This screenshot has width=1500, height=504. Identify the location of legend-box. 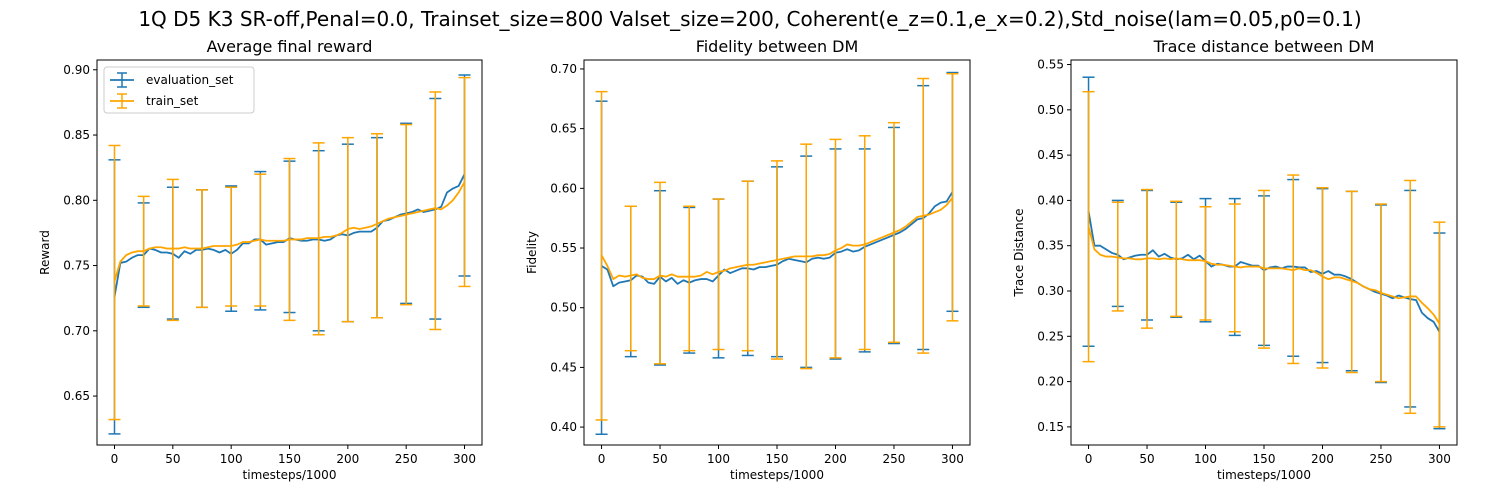
(179, 90).